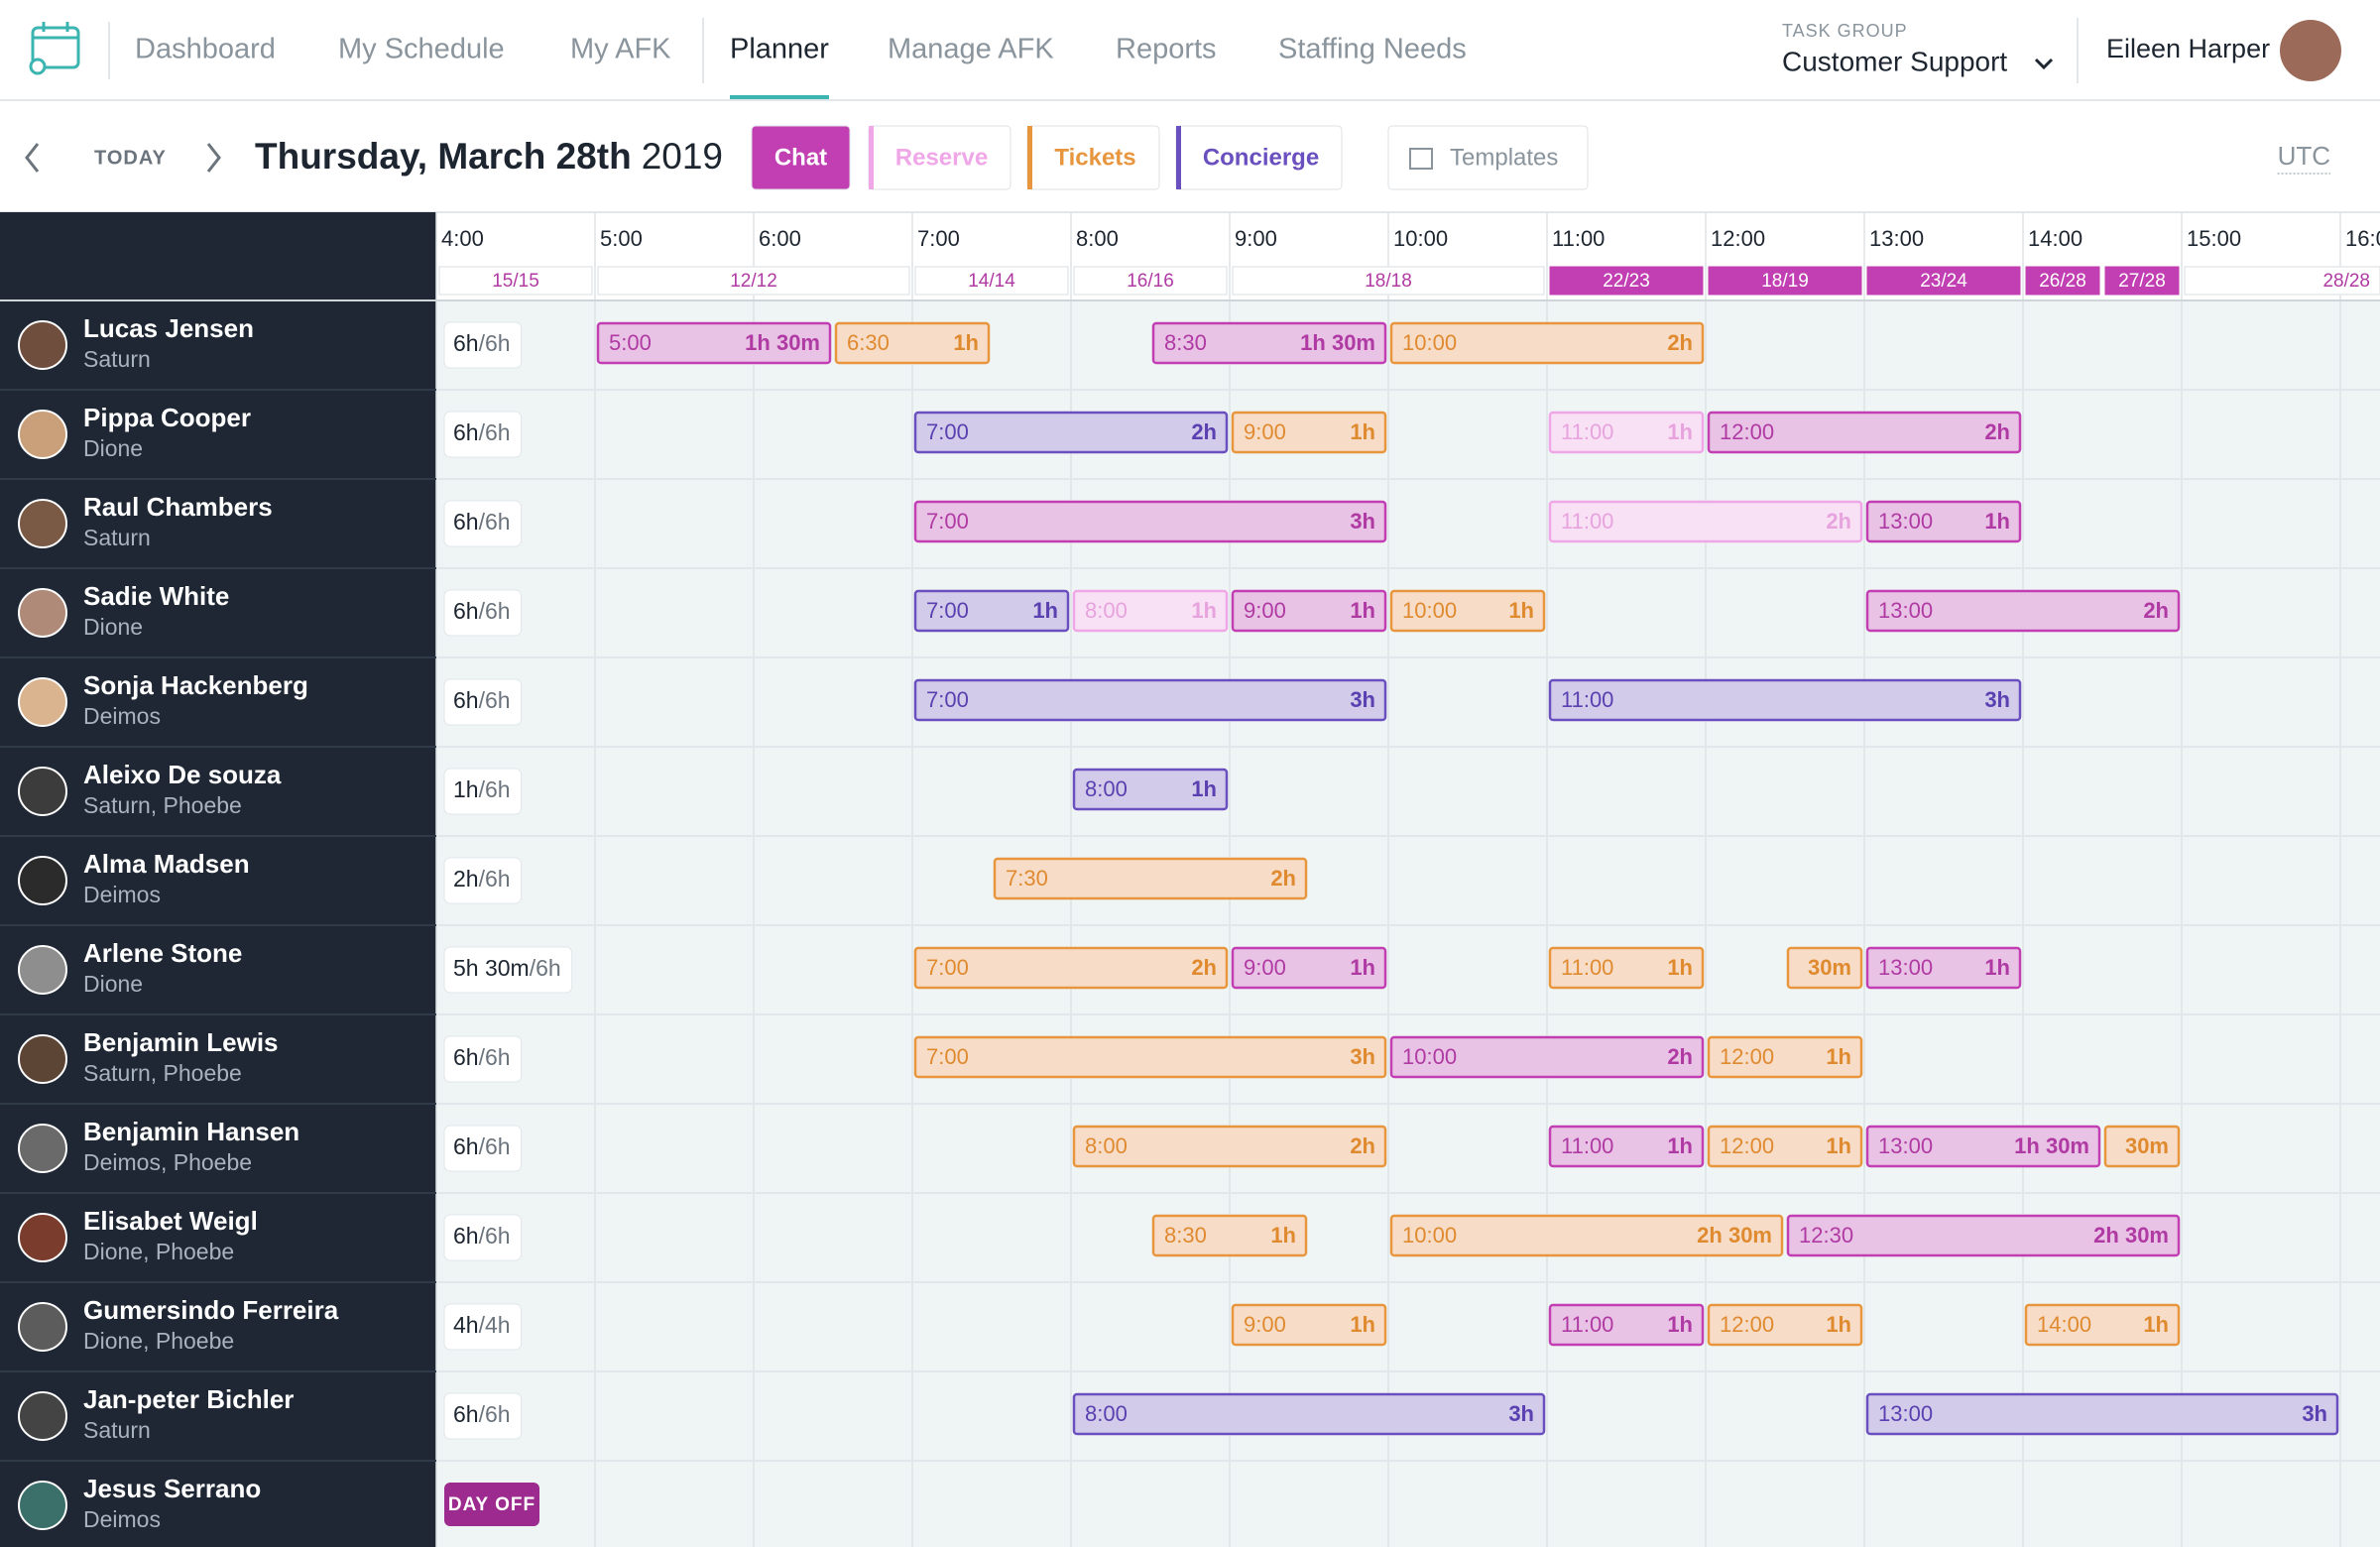  Describe the element at coordinates (1309, 1414) in the screenshot. I see `shift-block: 8:00 3h` at that location.